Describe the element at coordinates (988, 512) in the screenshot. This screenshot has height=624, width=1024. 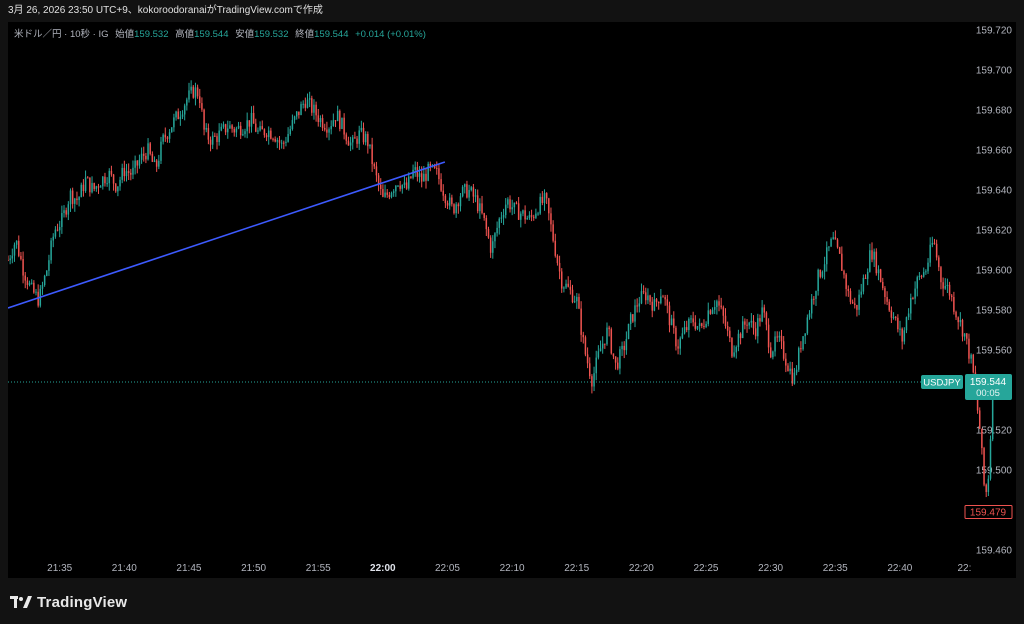
I see `low-price-tag` at that location.